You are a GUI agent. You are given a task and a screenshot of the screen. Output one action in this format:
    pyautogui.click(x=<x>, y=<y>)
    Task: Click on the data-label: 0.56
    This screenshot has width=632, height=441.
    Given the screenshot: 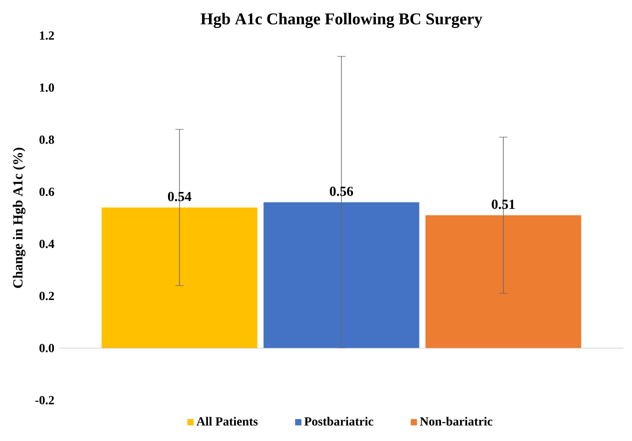 What is the action you would take?
    pyautogui.click(x=342, y=191)
    